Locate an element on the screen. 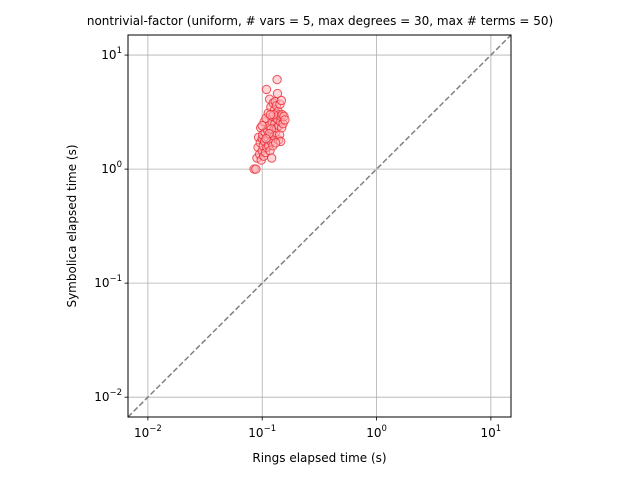 The height and width of the screenshot is (480, 640). y-axis-ticks: 10⁻² 10⁻¹ 10⁰ 10¹ is located at coordinates (111, 225).